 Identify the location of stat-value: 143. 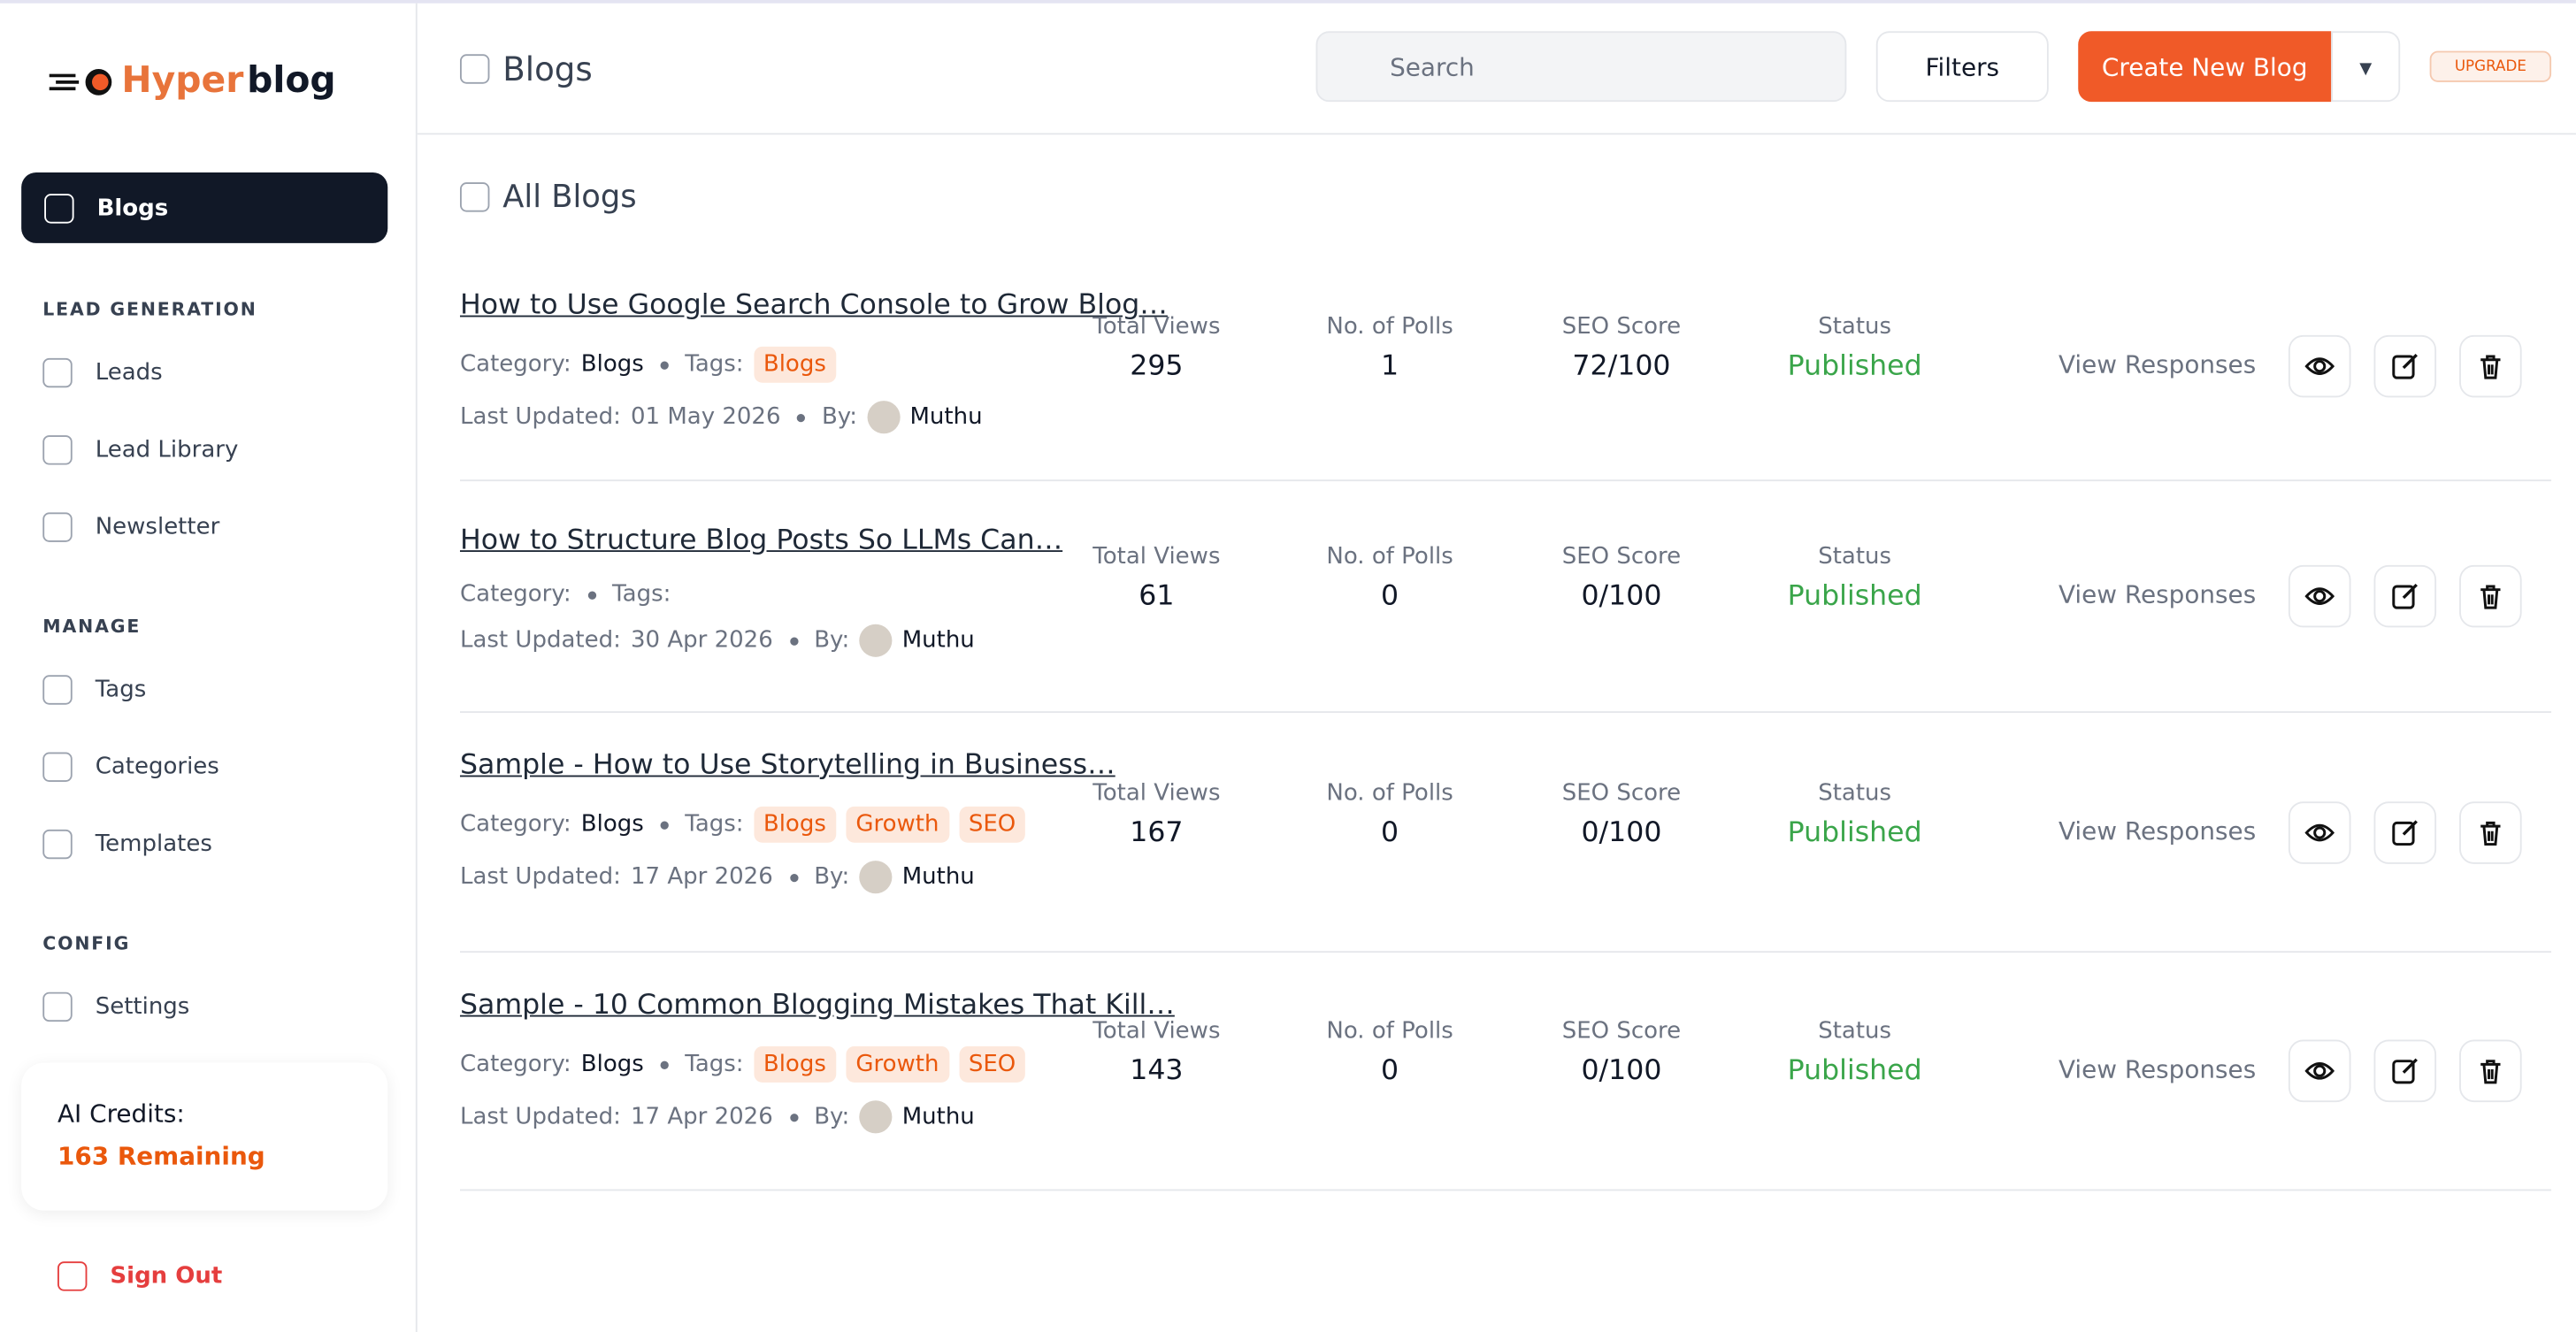
(1157, 1071).